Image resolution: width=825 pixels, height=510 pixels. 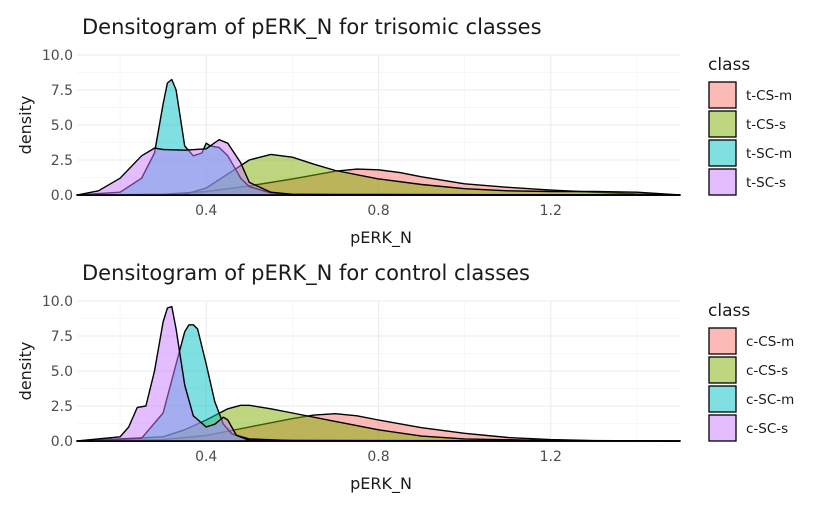 What do you see at coordinates (767, 429) in the screenshot?
I see `legend-label: c-SC-s` at bounding box center [767, 429].